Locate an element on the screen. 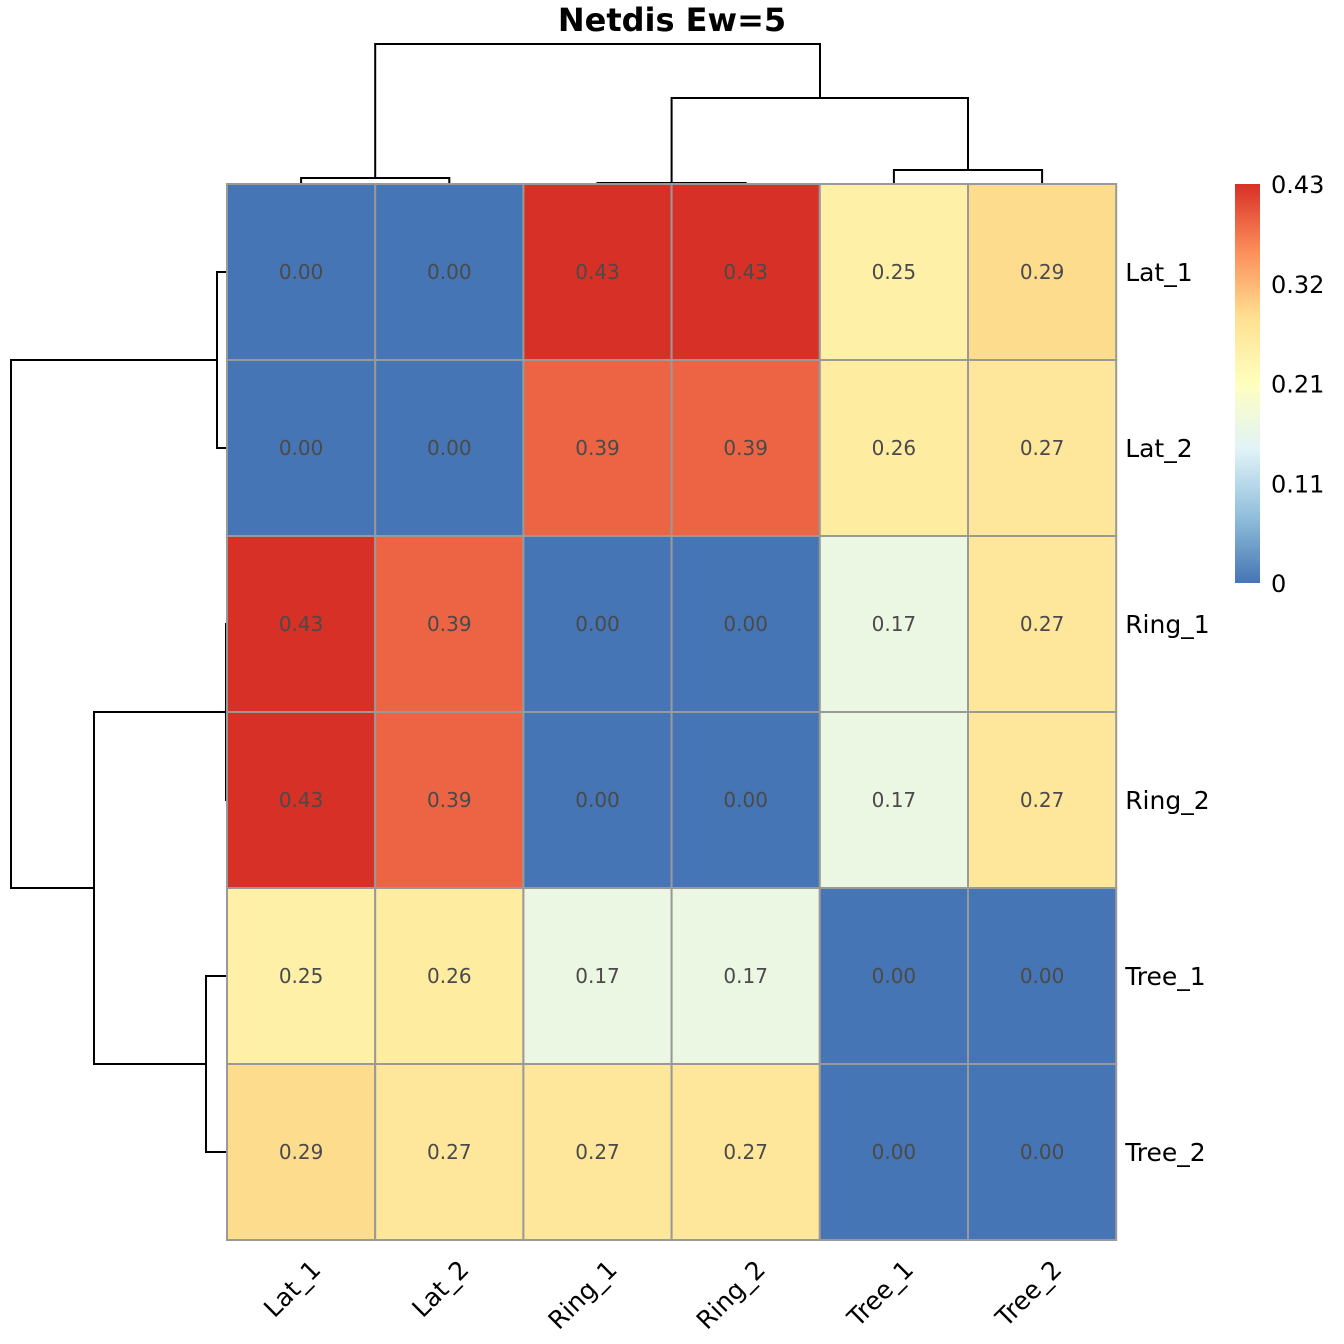  color-legend: 0 0.11 0.21 0.32 0.43 is located at coordinates (1279, 384).